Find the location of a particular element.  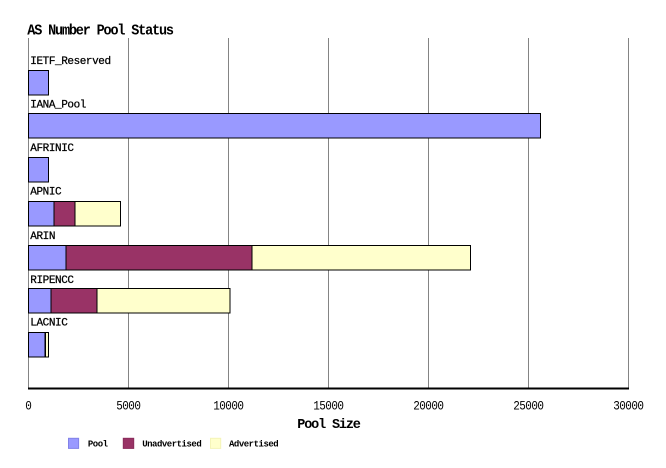

svg-text: 5000 is located at coordinates (128, 406).